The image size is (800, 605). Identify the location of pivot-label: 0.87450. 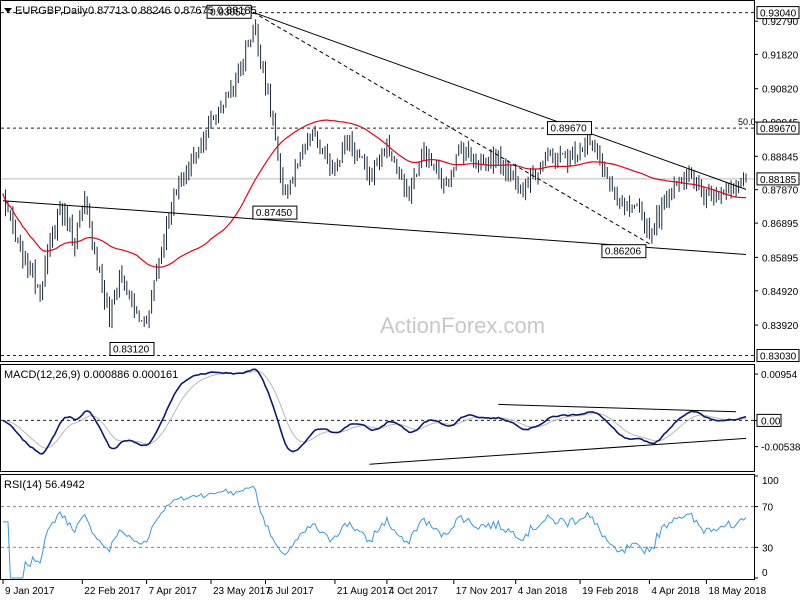
(274, 213).